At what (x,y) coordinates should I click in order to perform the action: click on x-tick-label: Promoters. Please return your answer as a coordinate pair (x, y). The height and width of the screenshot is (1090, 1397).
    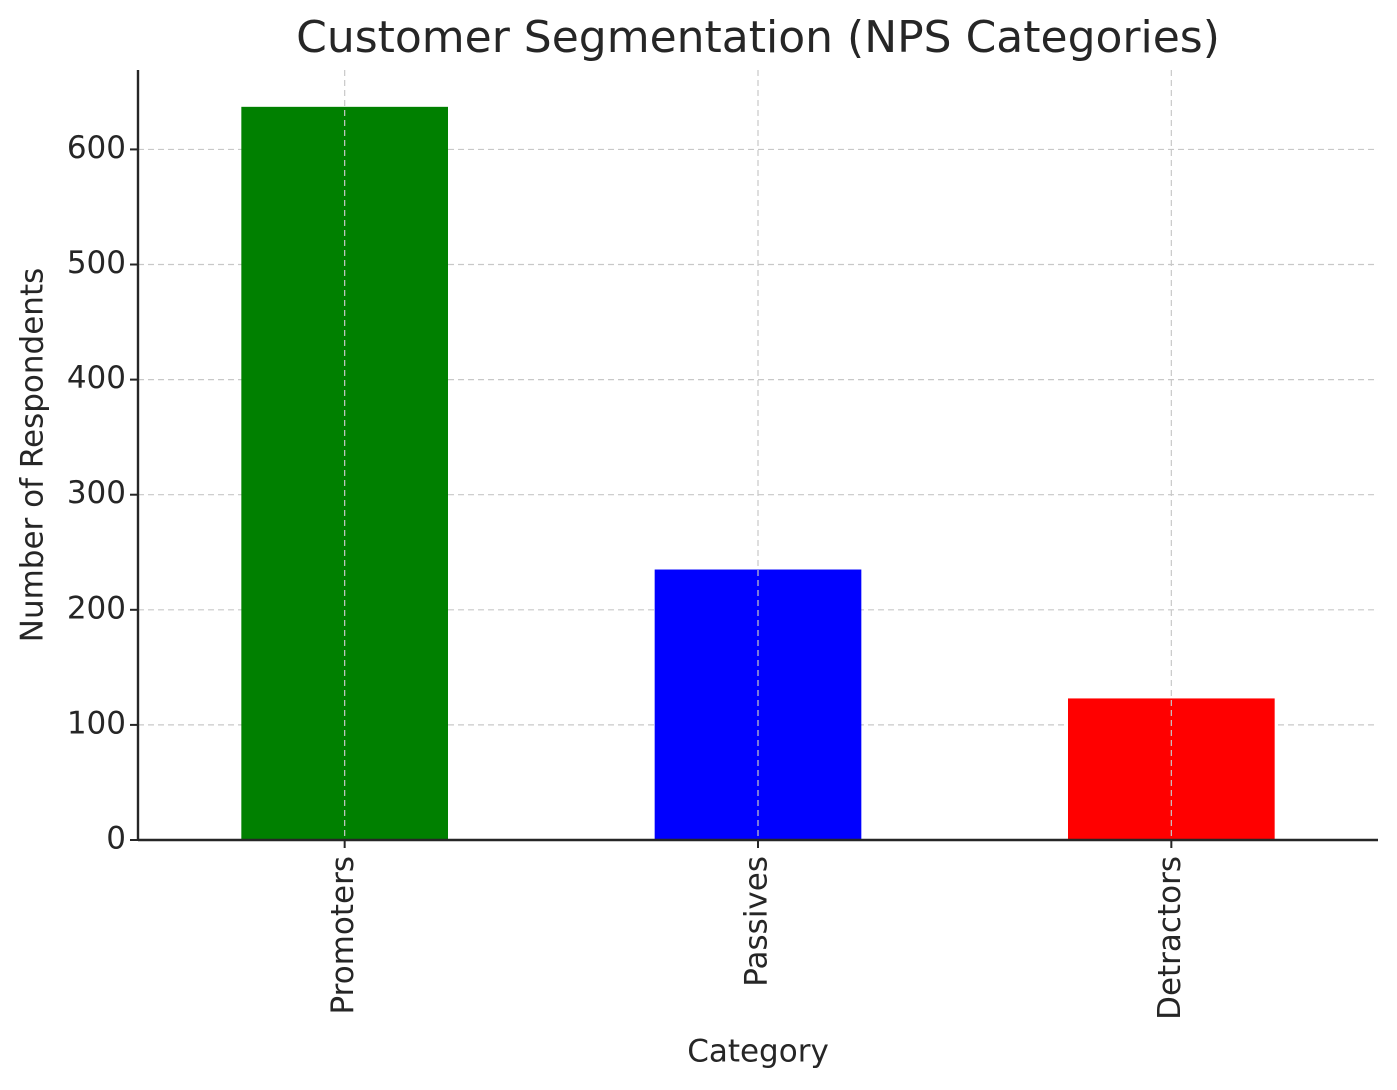
    Looking at the image, I should click on (343, 935).